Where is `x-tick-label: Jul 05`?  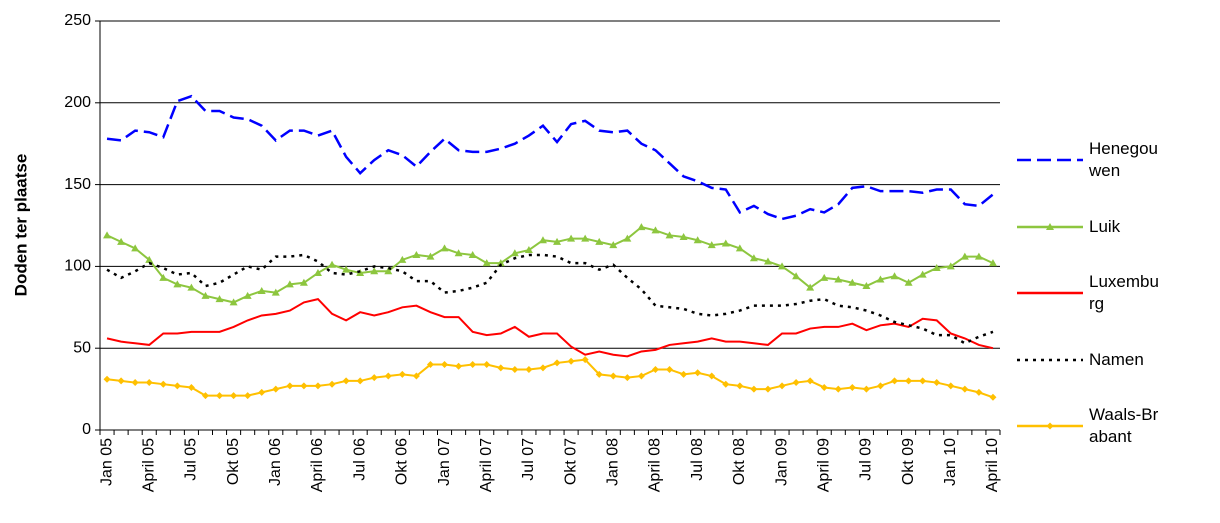
x-tick-label: Jul 05 is located at coordinates (191, 459).